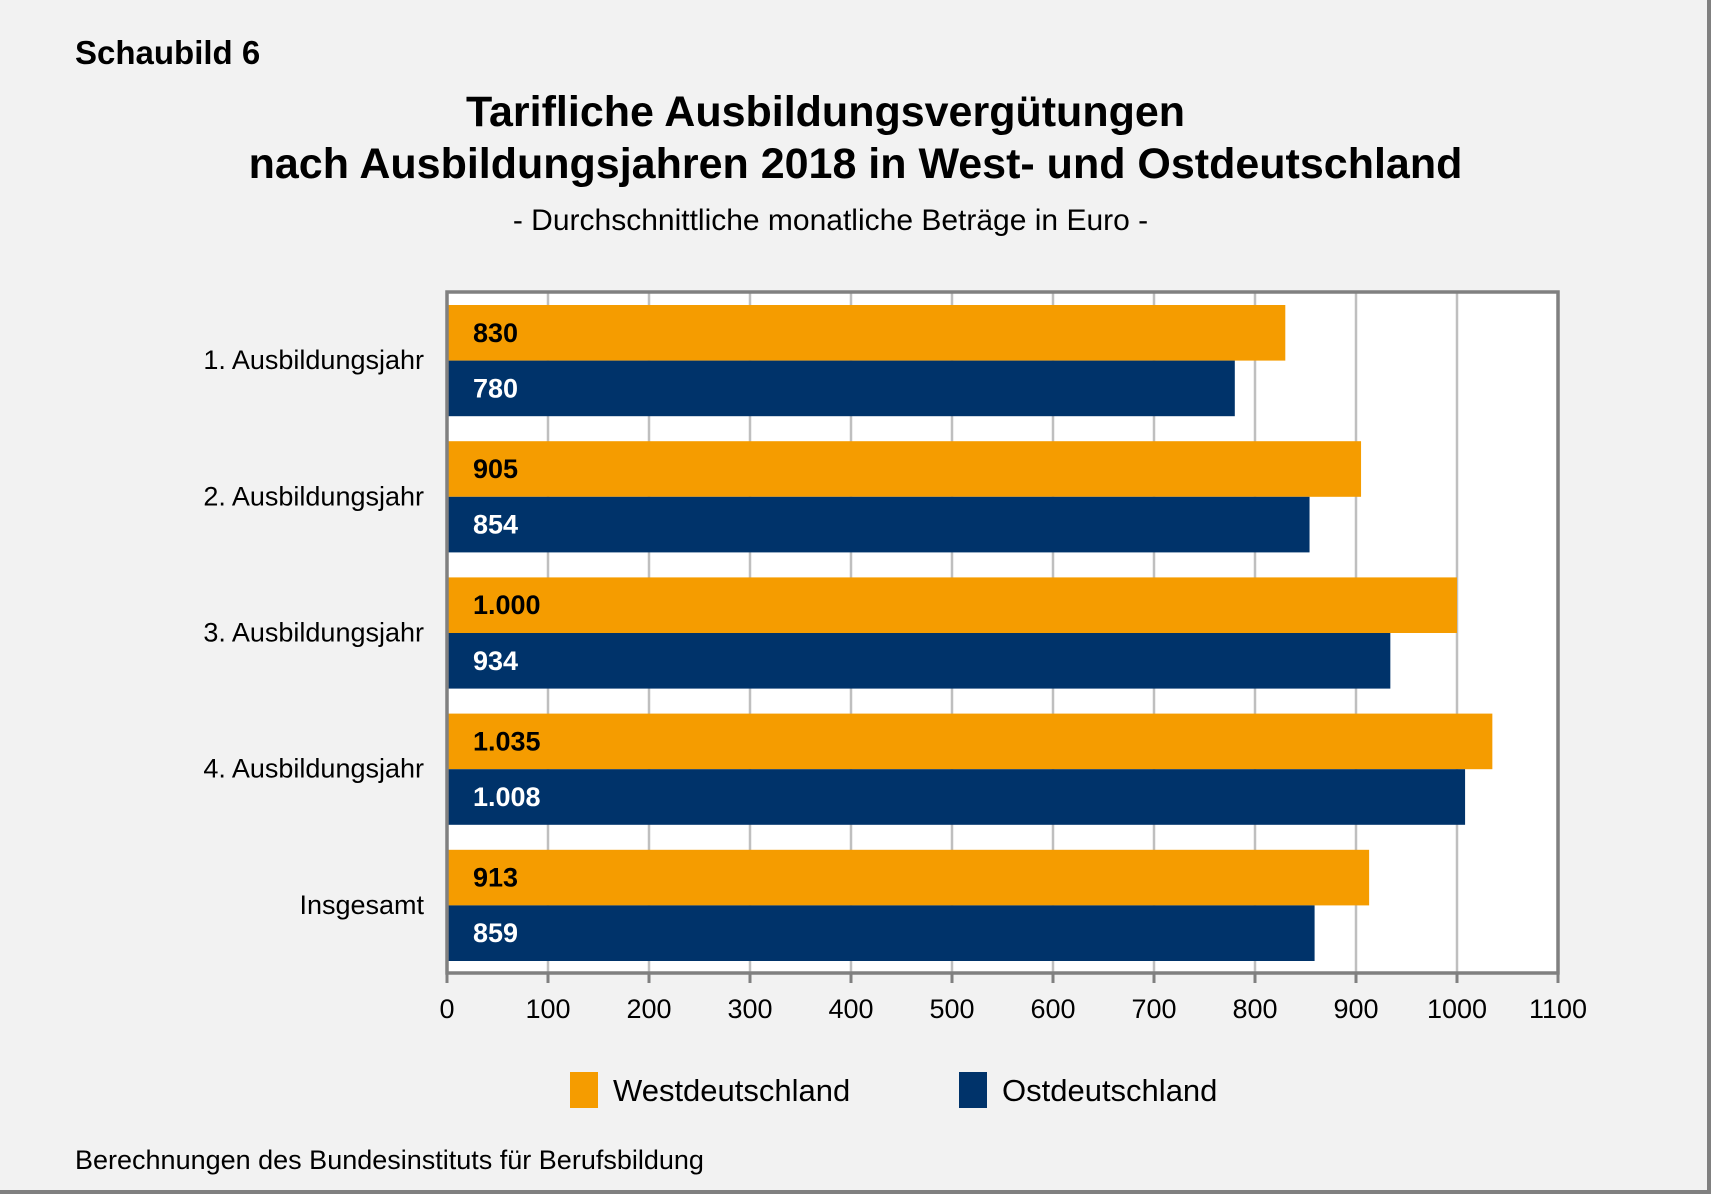 The width and height of the screenshot is (1711, 1194). What do you see at coordinates (584, 1090) in the screenshot?
I see `legend-swatch-west` at bounding box center [584, 1090].